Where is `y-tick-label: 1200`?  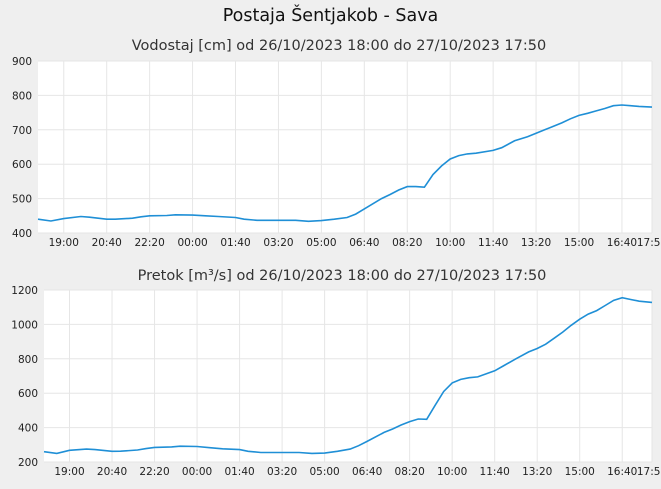
y-tick-label: 1200 is located at coordinates (24, 291).